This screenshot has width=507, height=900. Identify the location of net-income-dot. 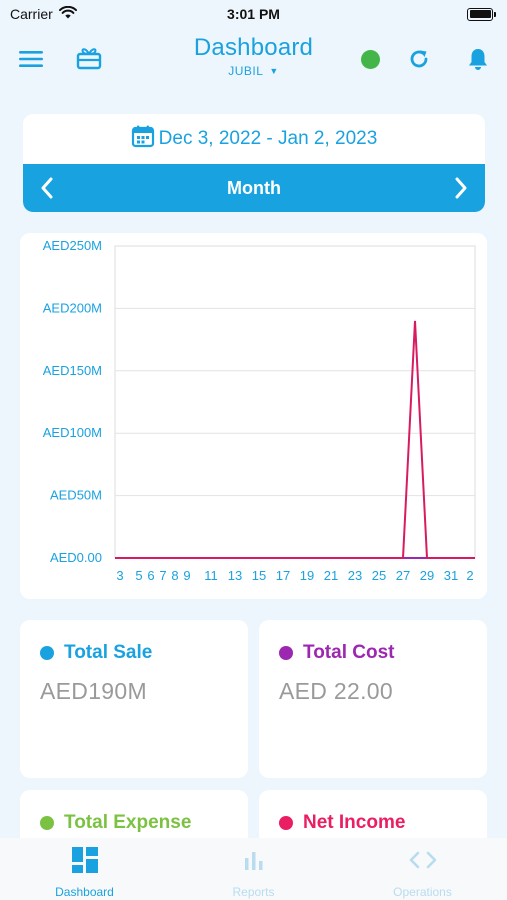
(286, 823).